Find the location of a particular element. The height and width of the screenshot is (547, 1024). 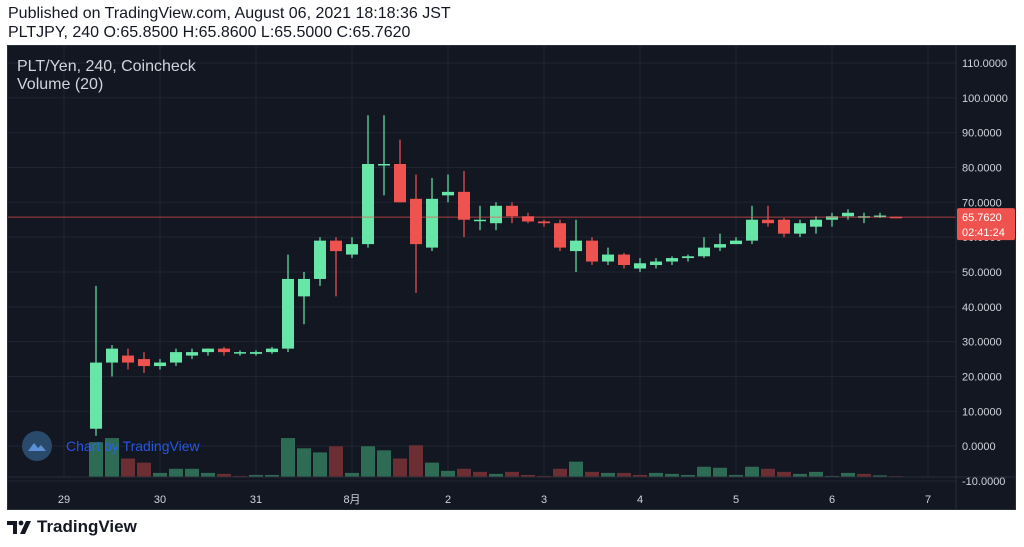

watermark-text: Chart by TradingView is located at coordinates (133, 446).